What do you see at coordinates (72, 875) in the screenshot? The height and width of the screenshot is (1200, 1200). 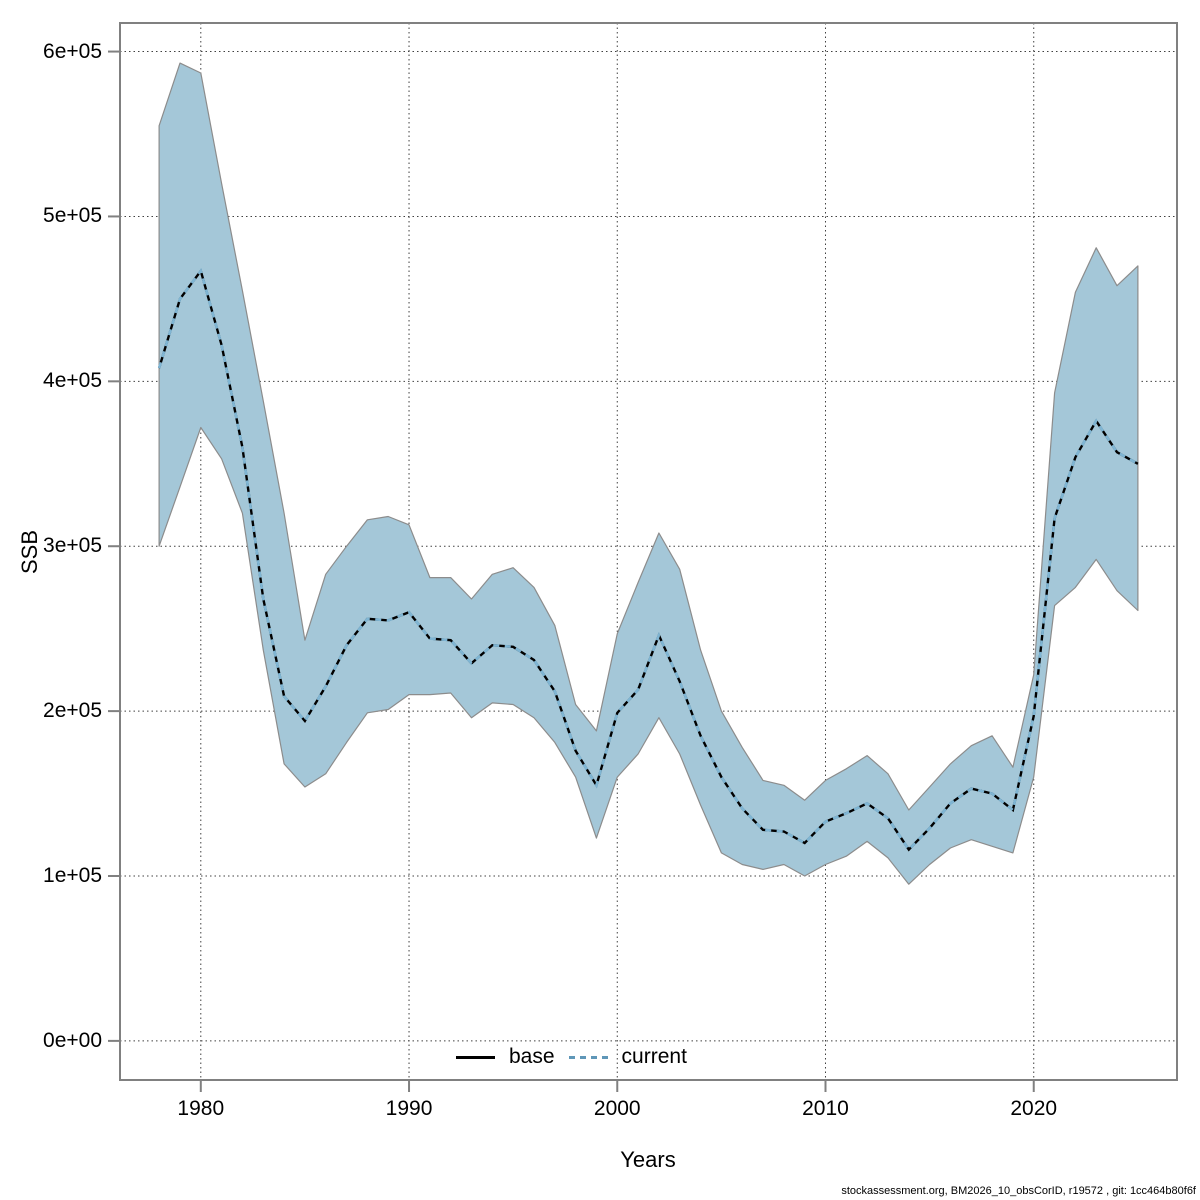 I see `y-tick-label: 1e+05` at bounding box center [72, 875].